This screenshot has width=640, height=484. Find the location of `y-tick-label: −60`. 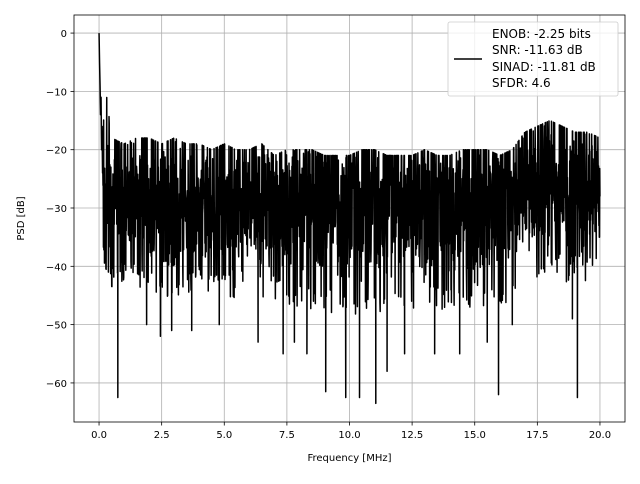

y-tick-label: −60 is located at coordinates (56, 384).